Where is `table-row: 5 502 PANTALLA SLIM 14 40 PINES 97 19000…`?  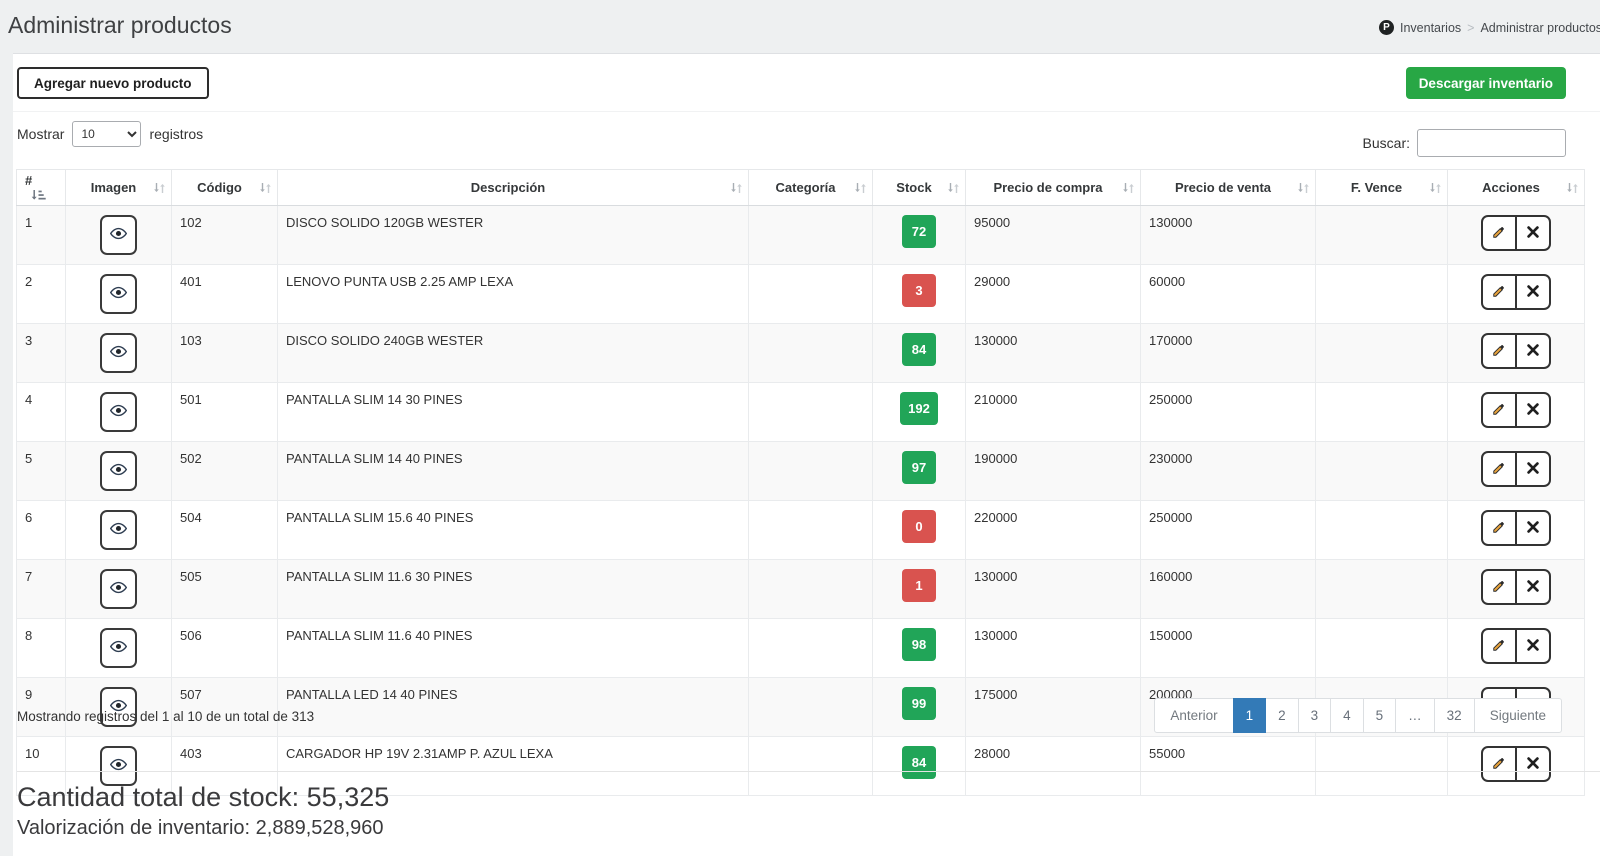
table-row: 5 502 PANTALLA SLIM 14 40 PINES 97 19000… is located at coordinates (800, 471).